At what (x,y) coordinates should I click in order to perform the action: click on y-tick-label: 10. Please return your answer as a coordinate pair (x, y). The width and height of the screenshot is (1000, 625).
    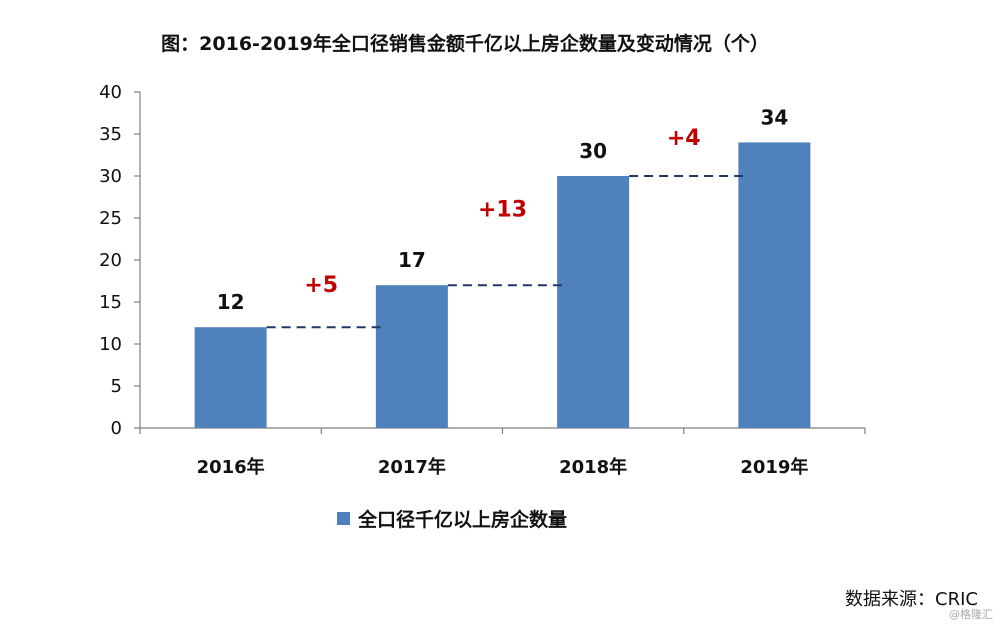
    Looking at the image, I should click on (110, 344).